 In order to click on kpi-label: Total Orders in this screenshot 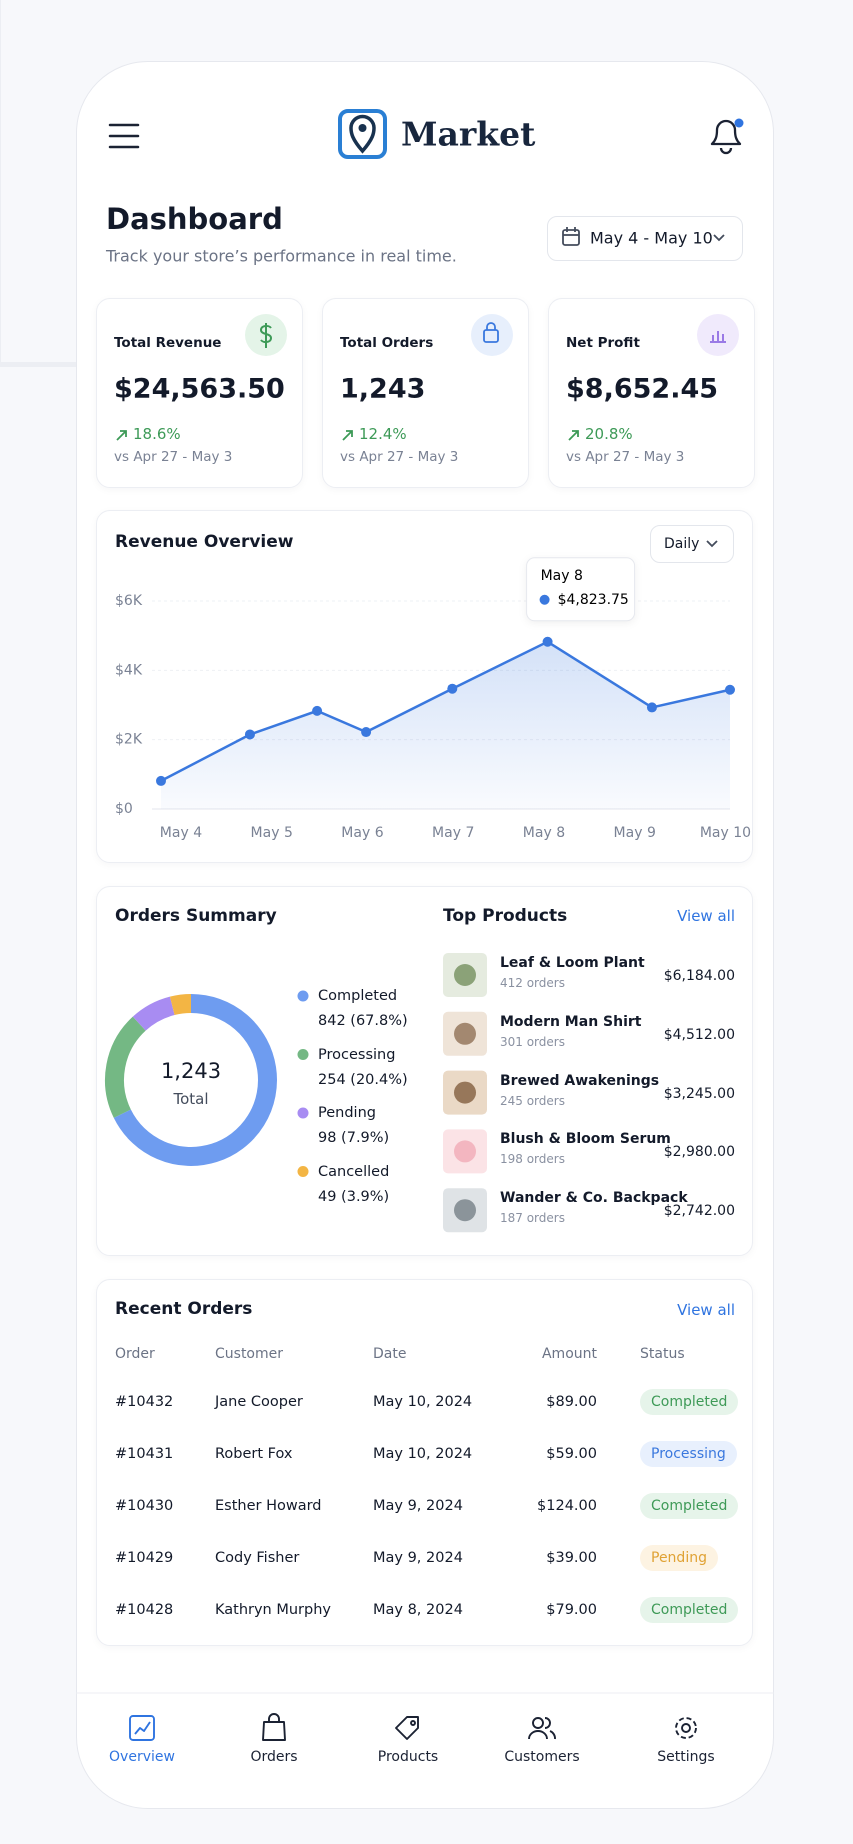, I will do `click(387, 343)`.